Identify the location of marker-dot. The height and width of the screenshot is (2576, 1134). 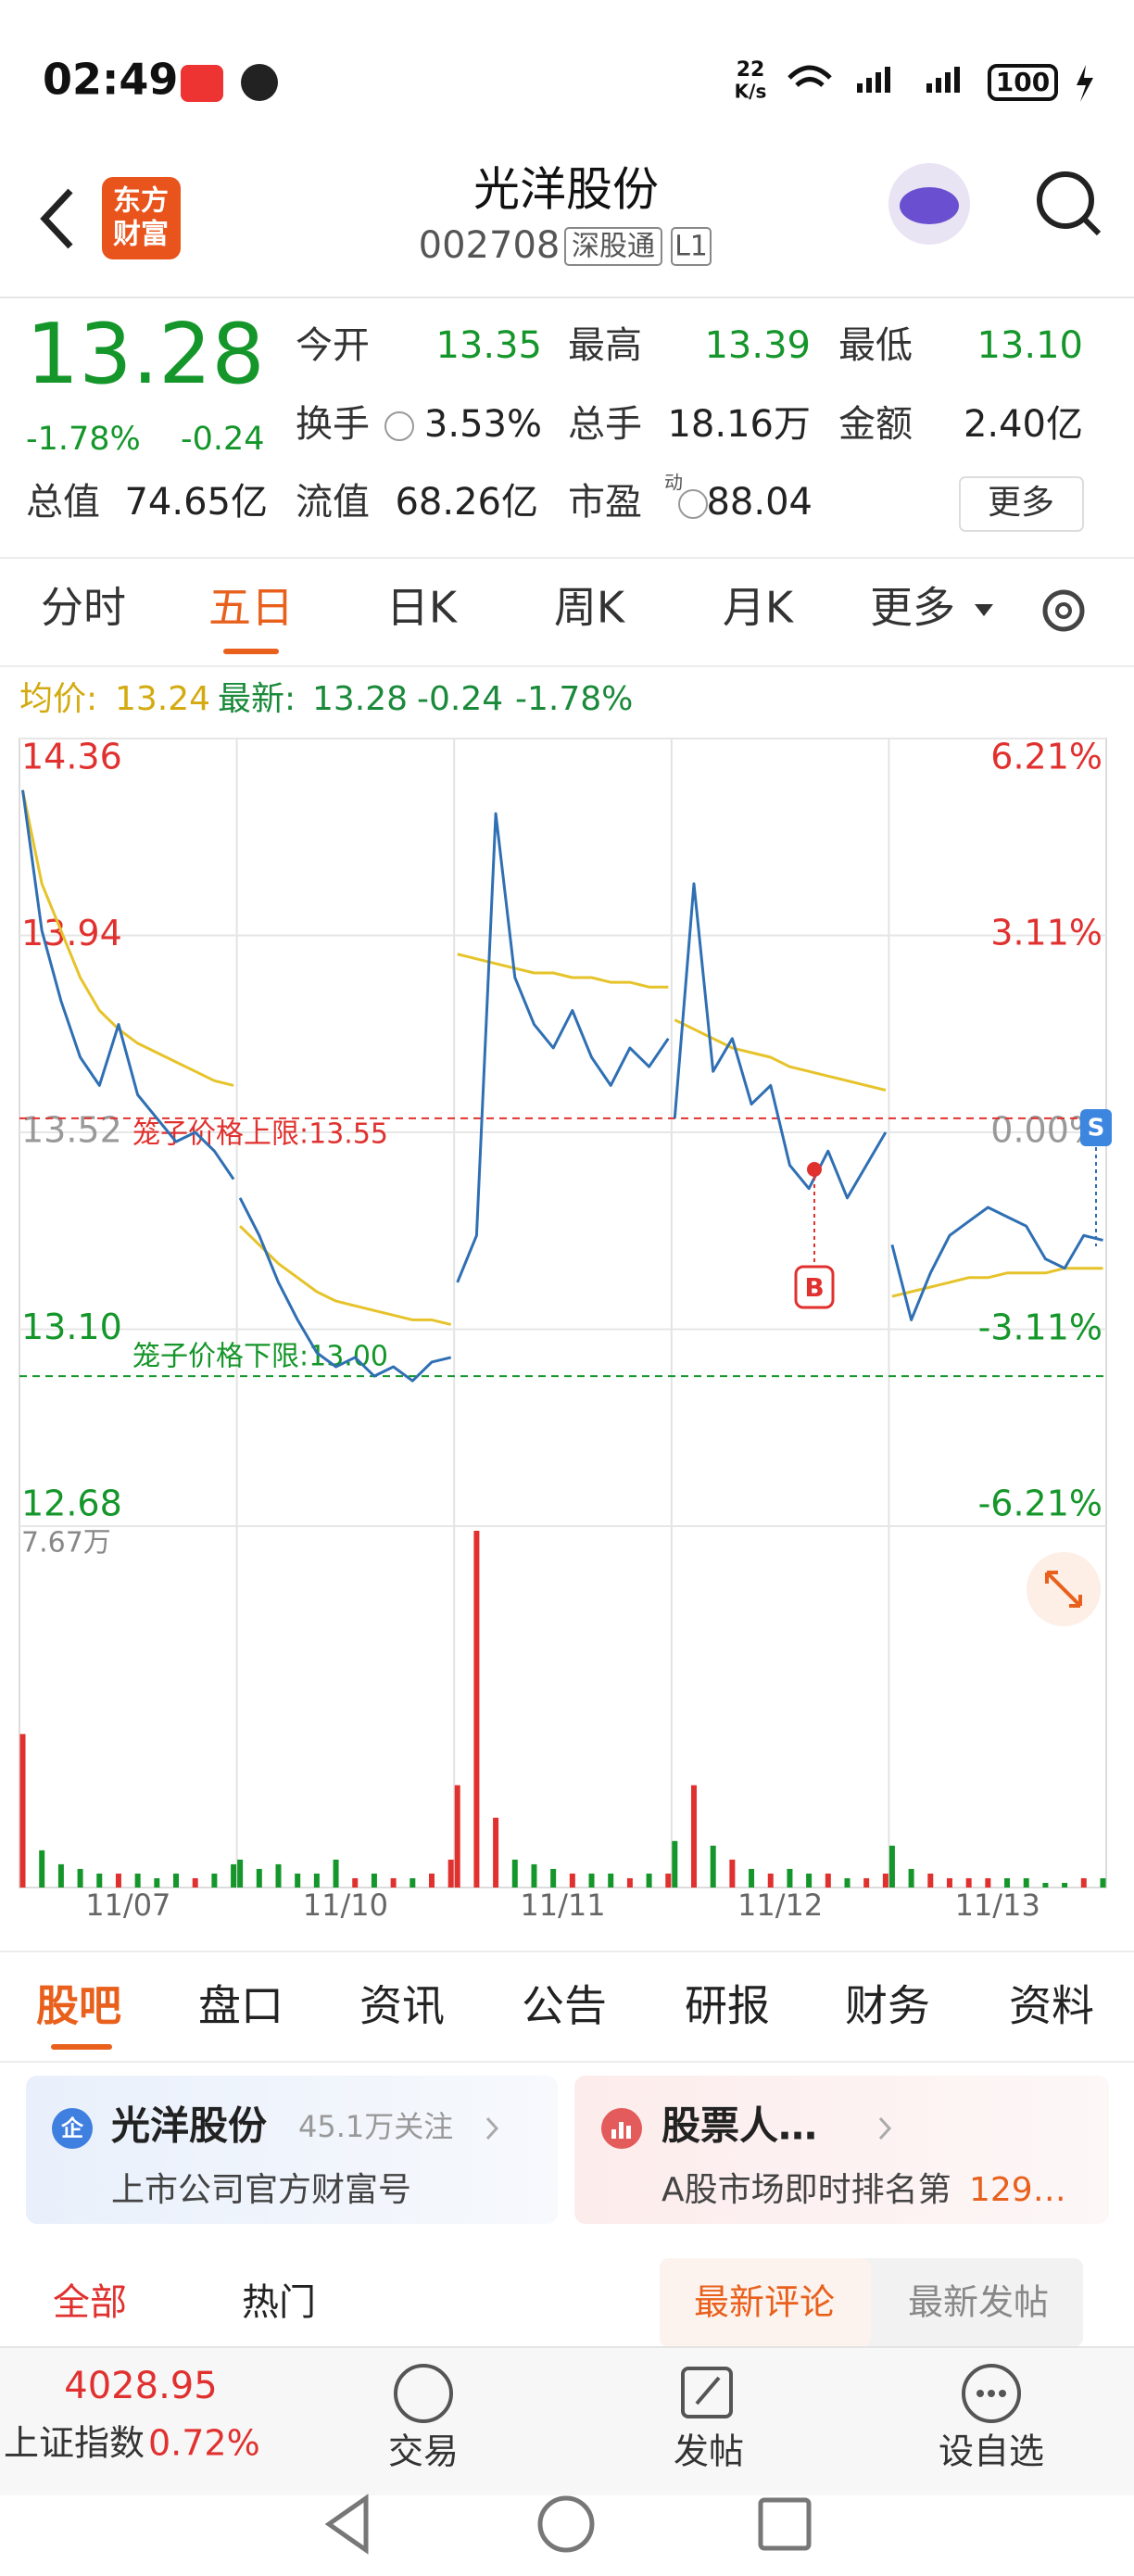
(814, 1170).